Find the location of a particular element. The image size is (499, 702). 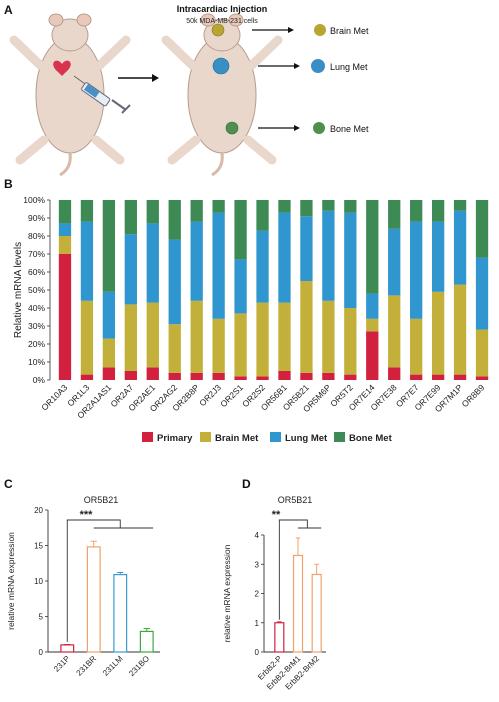

y-tick-label: 90% is located at coordinates (36, 218).